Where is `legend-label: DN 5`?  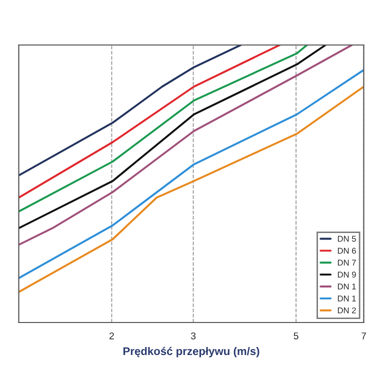 legend-label: DN 5 is located at coordinates (347, 239).